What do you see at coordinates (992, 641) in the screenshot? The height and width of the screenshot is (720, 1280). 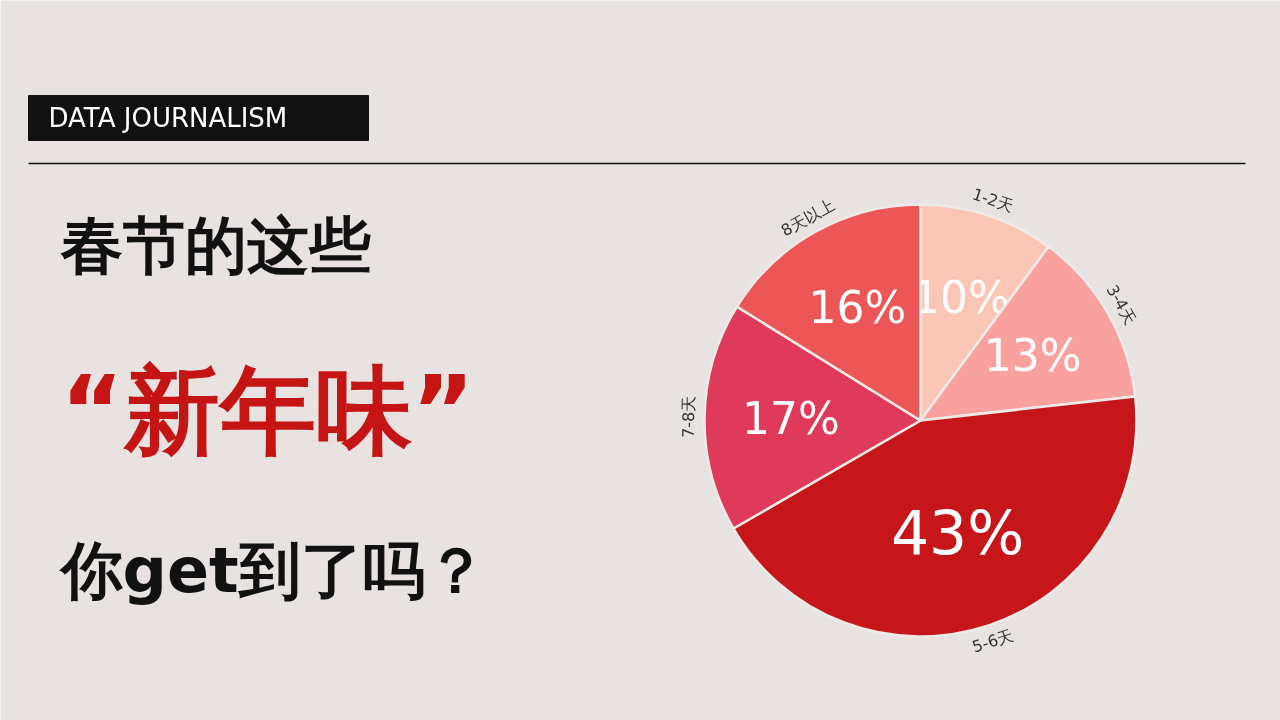 I see `slice-label: 5-6天` at bounding box center [992, 641].